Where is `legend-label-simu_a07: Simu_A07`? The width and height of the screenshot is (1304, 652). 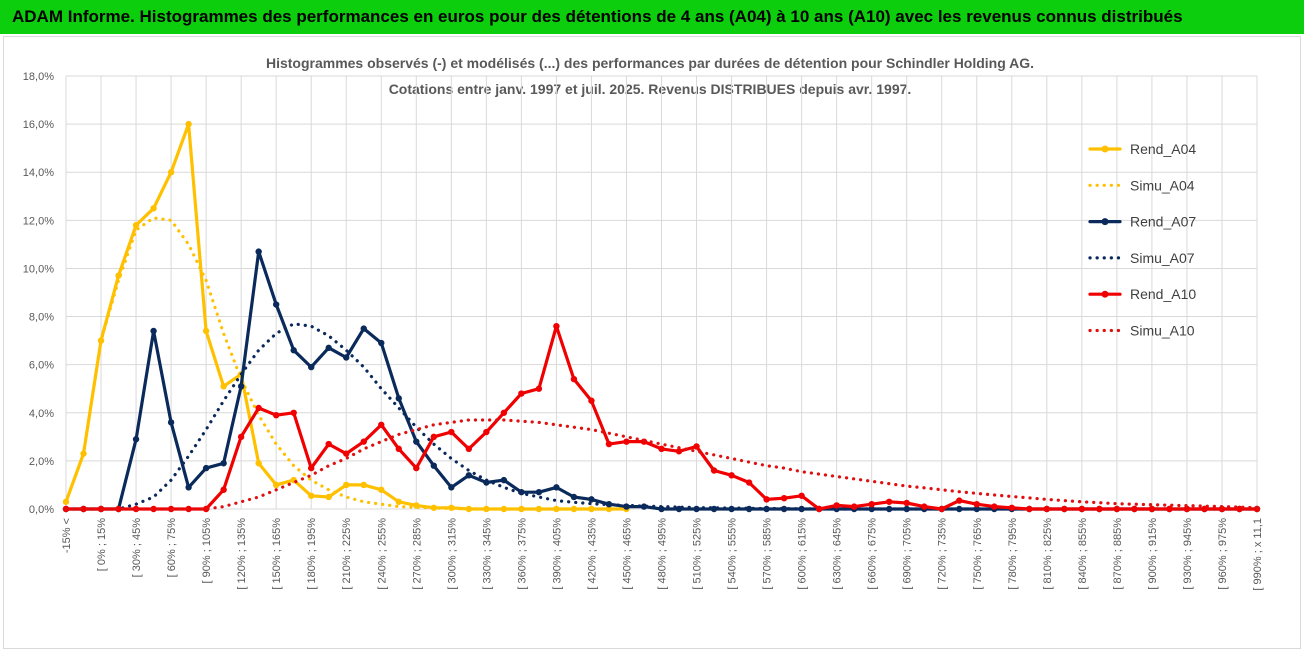 legend-label-simu_a07: Simu_A07 is located at coordinates (1162, 258).